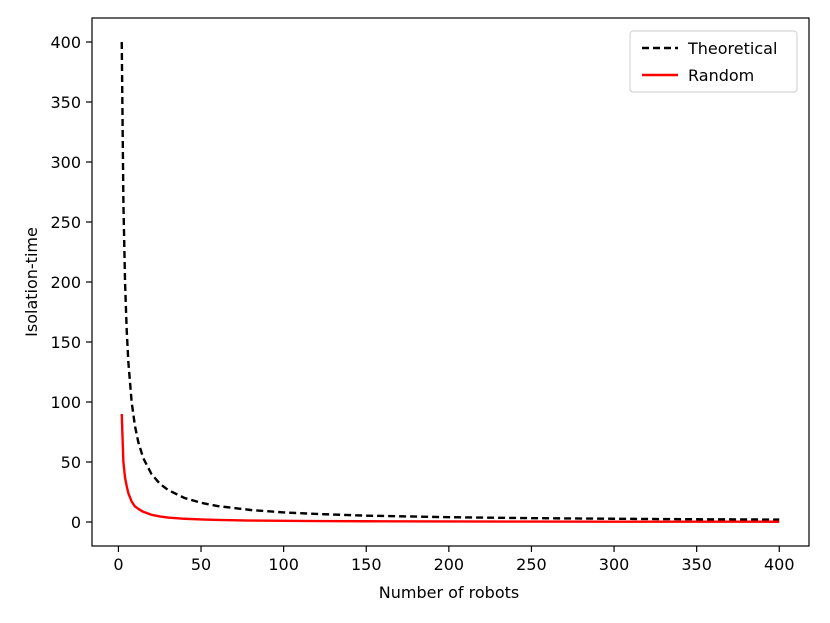 This screenshot has width=830, height=623. I want to click on y-tick-label: 0, so click(76, 522).